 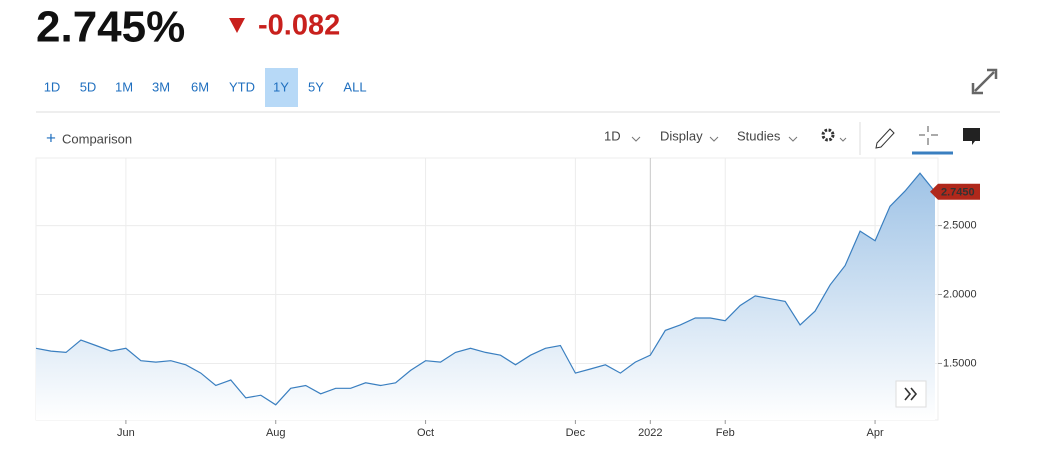 What do you see at coordinates (576, 433) in the screenshot?
I see `x-tick-label: Dec` at bounding box center [576, 433].